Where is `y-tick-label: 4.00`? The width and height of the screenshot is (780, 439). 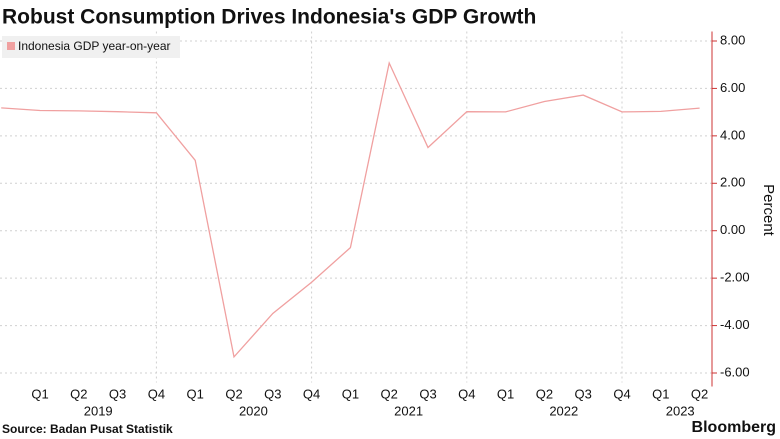 y-tick-label: 4.00 is located at coordinates (732, 134).